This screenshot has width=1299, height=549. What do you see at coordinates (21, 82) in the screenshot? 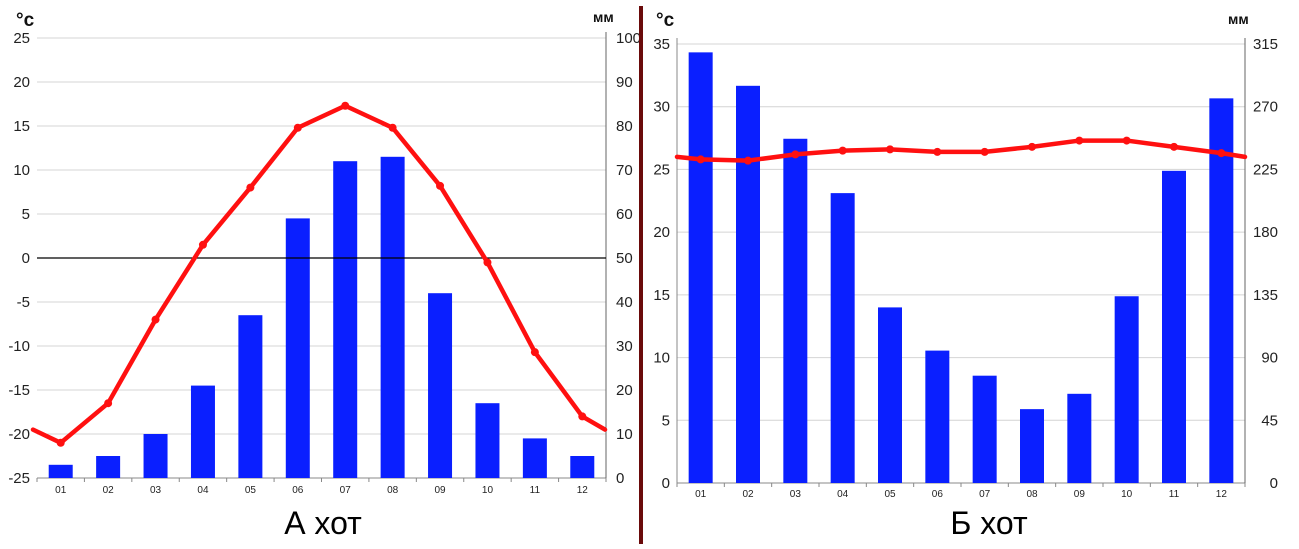
I see `y-left-tick-label: 20` at bounding box center [21, 82].